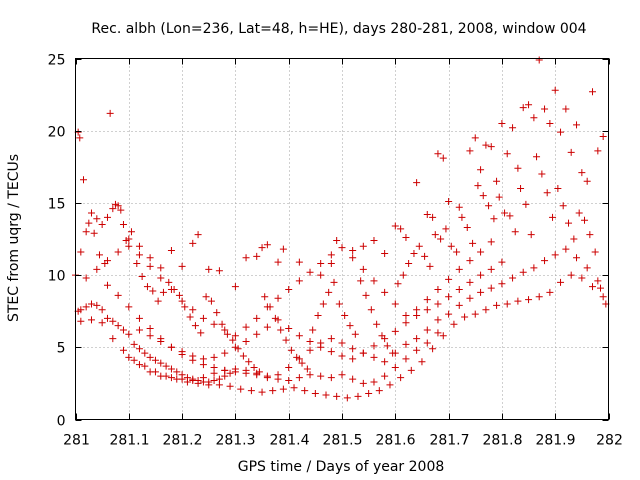 The image size is (640, 480). Describe the element at coordinates (61, 422) in the screenshot. I see `y-tick-label: 0` at that location.